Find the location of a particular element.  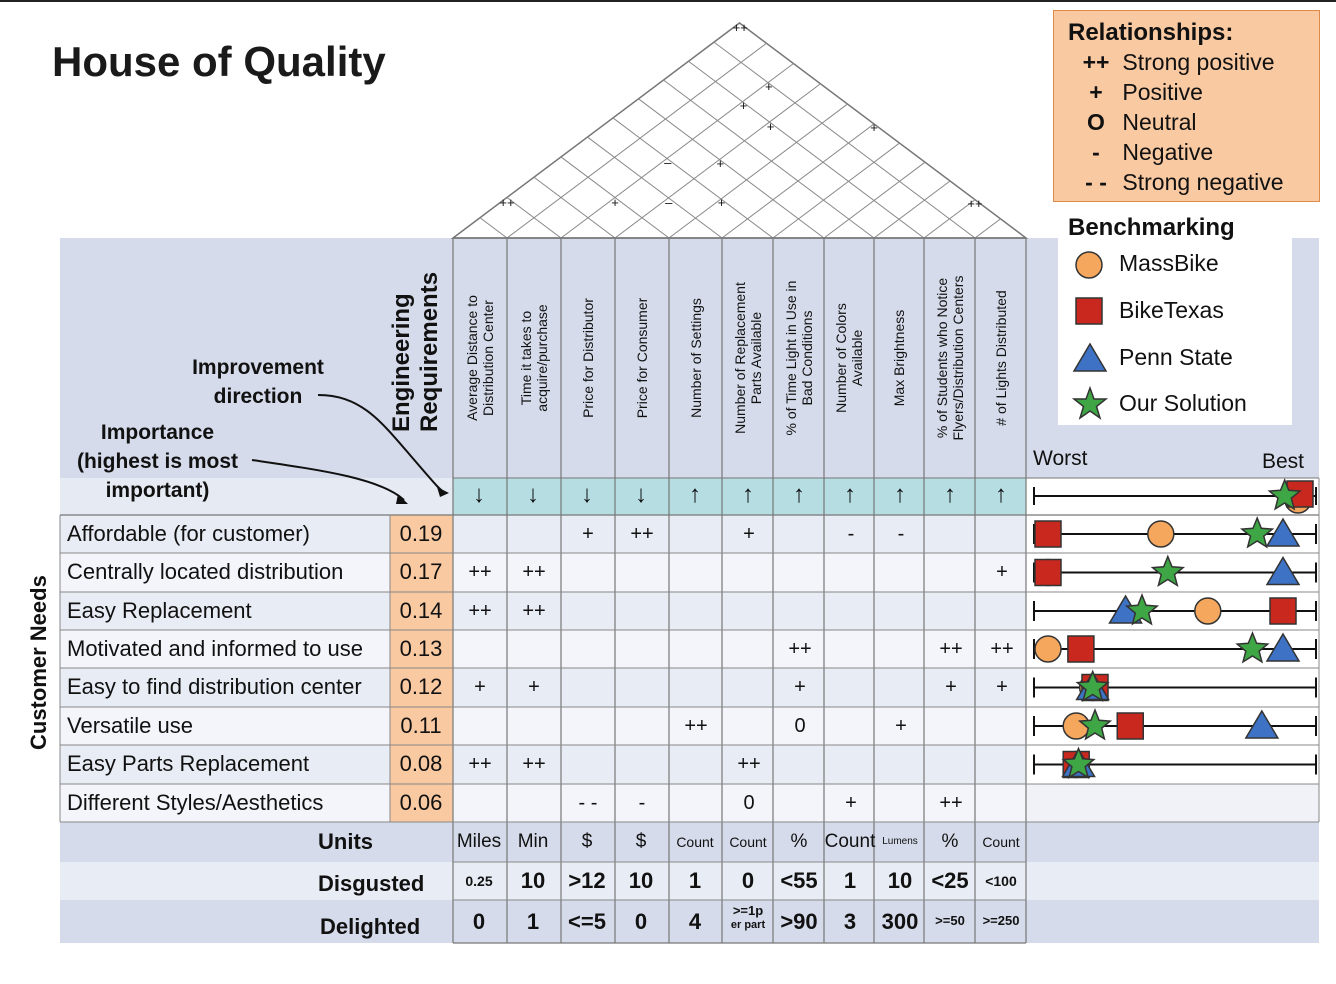

customer-needs-label: Customer Needs is located at coordinates (38, 662).